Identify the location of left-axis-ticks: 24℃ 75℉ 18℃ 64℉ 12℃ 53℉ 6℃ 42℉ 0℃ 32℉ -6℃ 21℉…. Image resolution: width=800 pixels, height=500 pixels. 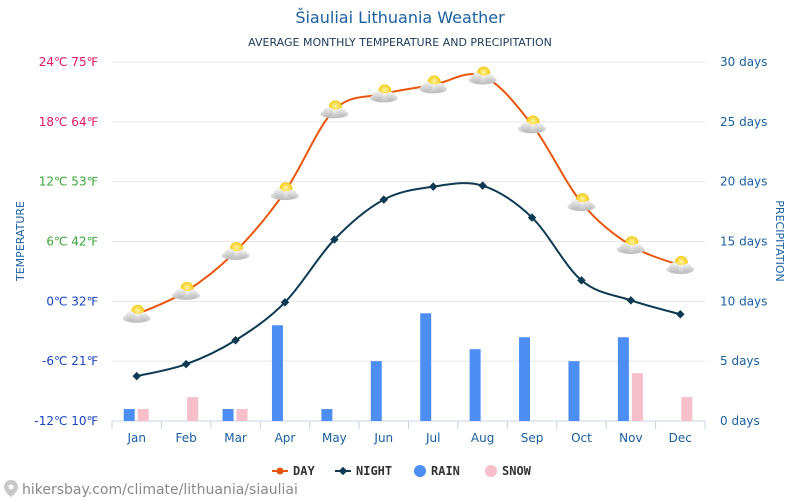
(66, 241).